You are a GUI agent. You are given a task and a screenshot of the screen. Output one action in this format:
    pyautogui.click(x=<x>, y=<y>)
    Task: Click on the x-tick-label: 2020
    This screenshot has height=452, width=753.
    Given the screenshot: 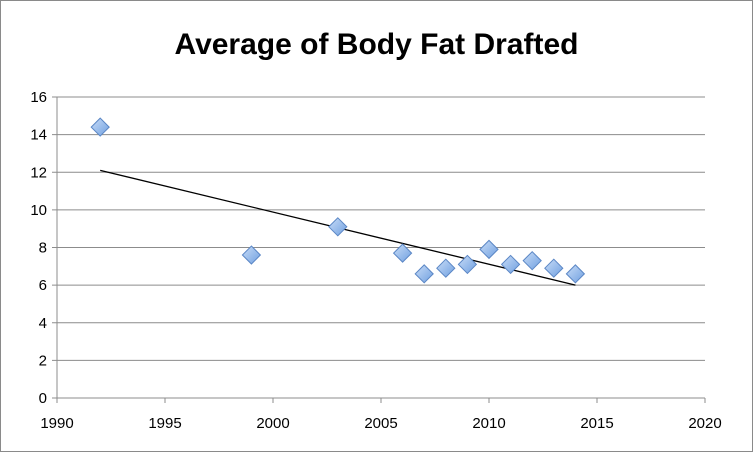 What is the action you would take?
    pyautogui.click(x=704, y=423)
    